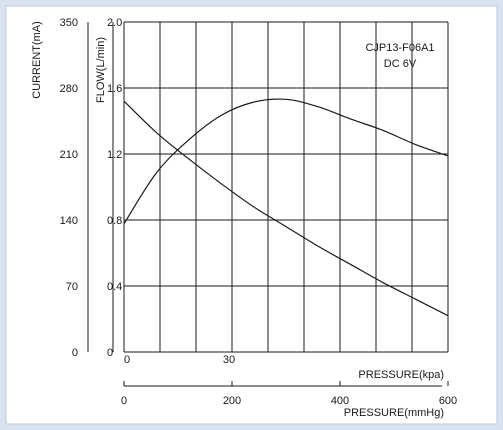 The width and height of the screenshot is (503, 430). What do you see at coordinates (101, 70) in the screenshot?
I see `flow-axis-title: FLOW(L/min)` at bounding box center [101, 70].